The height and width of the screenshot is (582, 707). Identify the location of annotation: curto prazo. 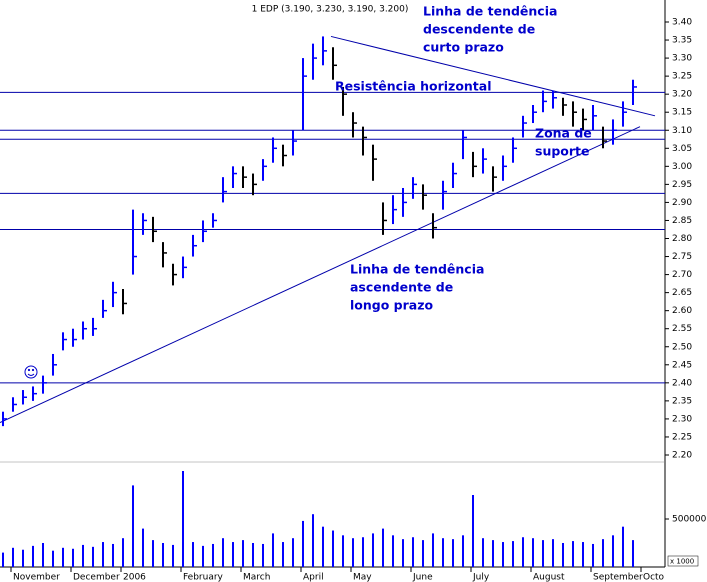
(463, 47).